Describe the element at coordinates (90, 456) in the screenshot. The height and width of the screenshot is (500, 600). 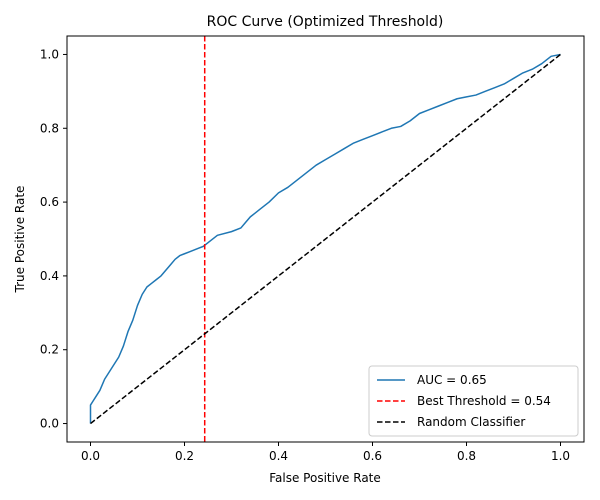
I see `x-tick-label: 0.0` at that location.